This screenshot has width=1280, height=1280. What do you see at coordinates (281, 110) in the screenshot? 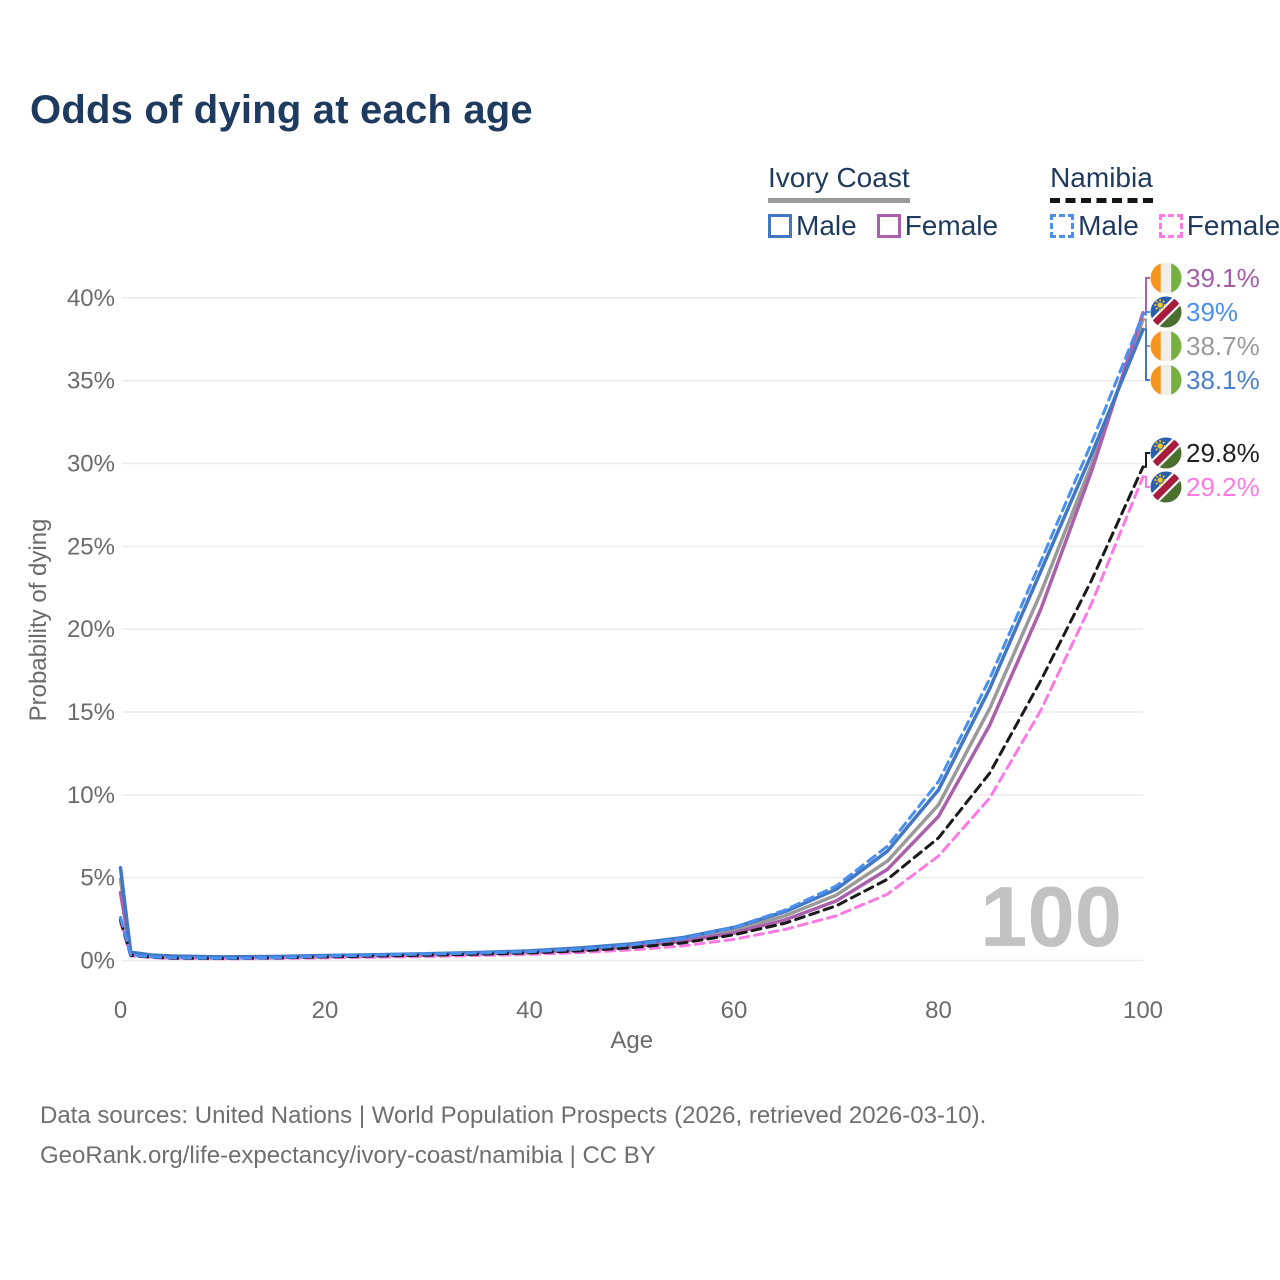
I see `page-title: Odds of dying at each age` at bounding box center [281, 110].